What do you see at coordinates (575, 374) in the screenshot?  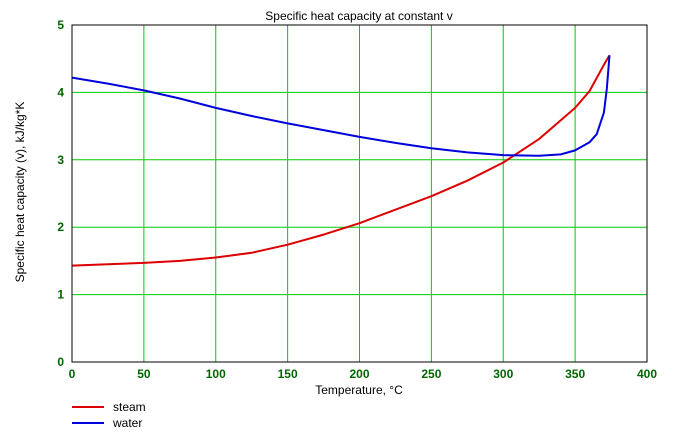 I see `x-tick-label: 350` at bounding box center [575, 374].